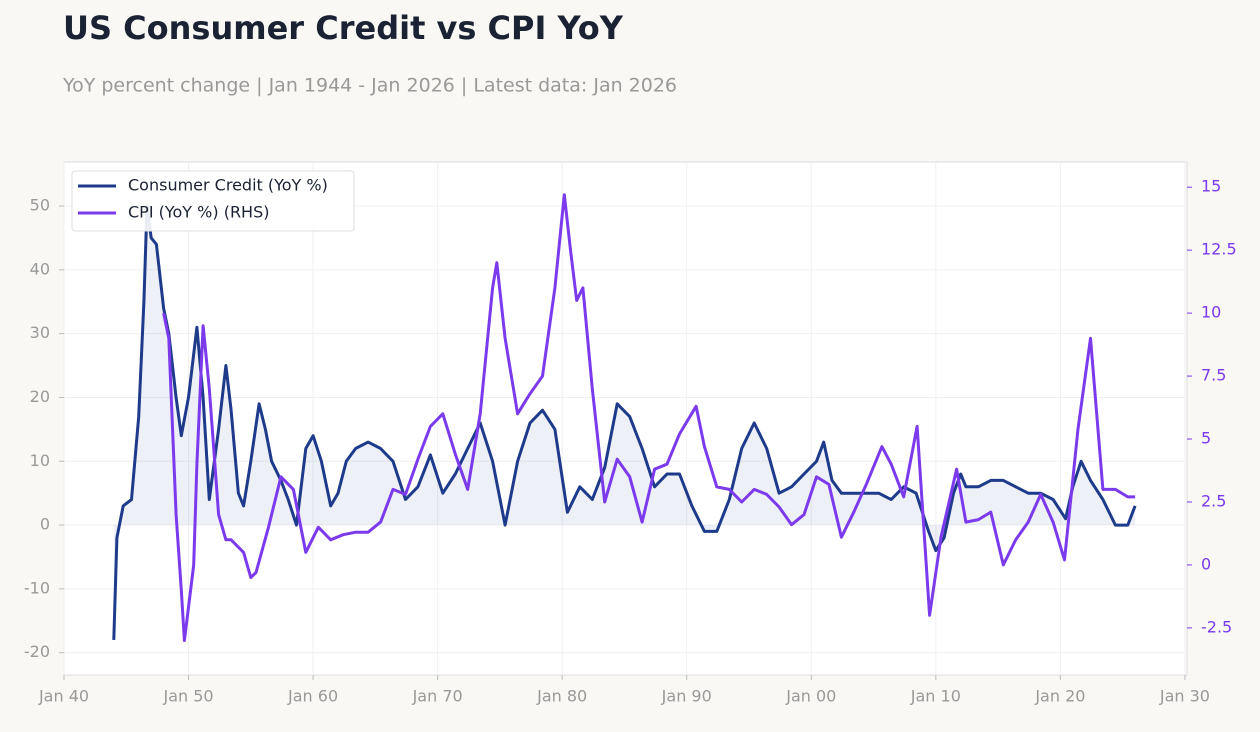 The image size is (1260, 732). Describe the element at coordinates (40, 205) in the screenshot. I see `y-tick-label: 50` at that location.